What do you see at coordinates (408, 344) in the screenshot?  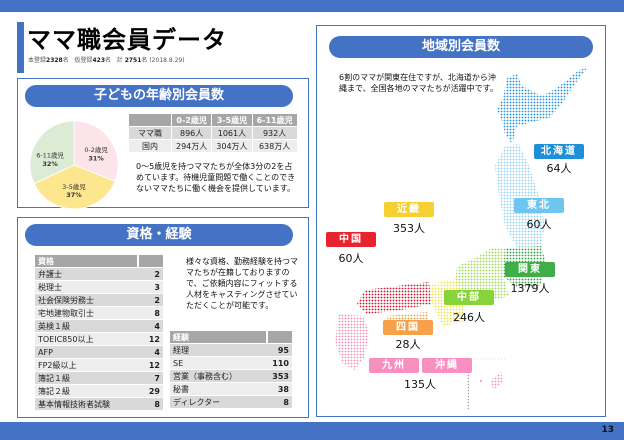 I see `region-count-shikoku: 28人` at bounding box center [408, 344].